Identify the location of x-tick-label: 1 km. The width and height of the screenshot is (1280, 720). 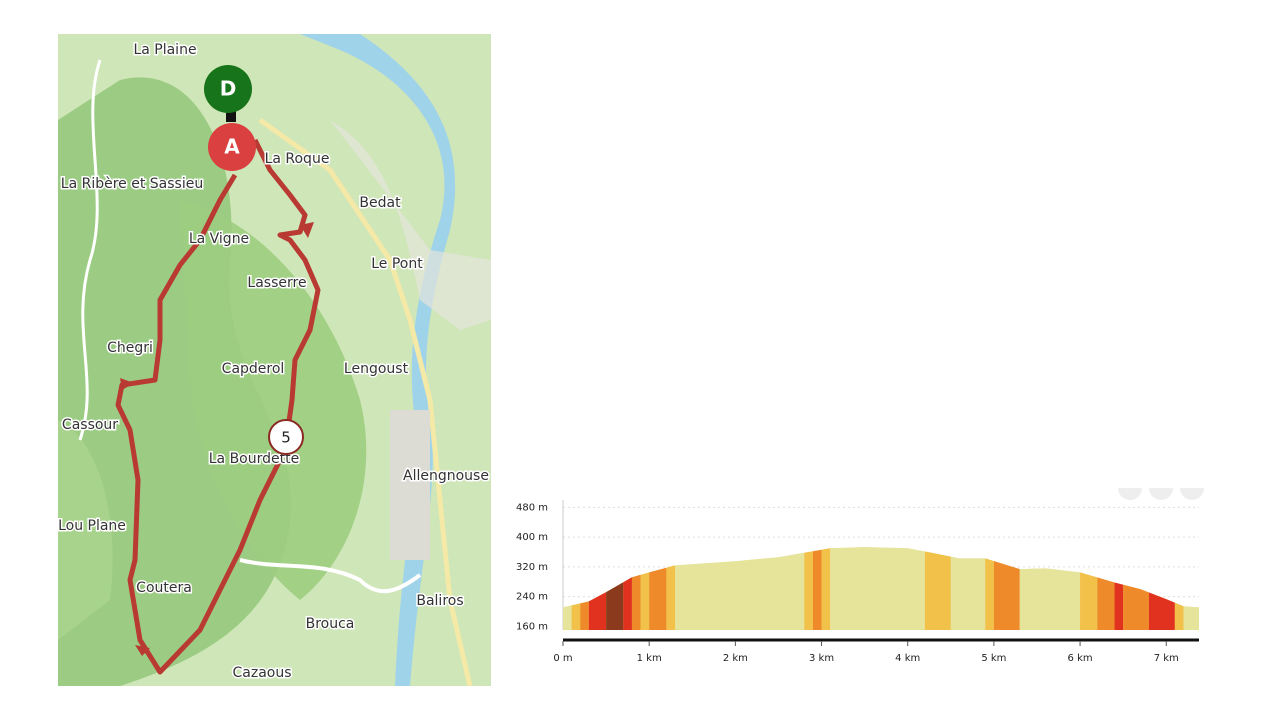
(649, 658).